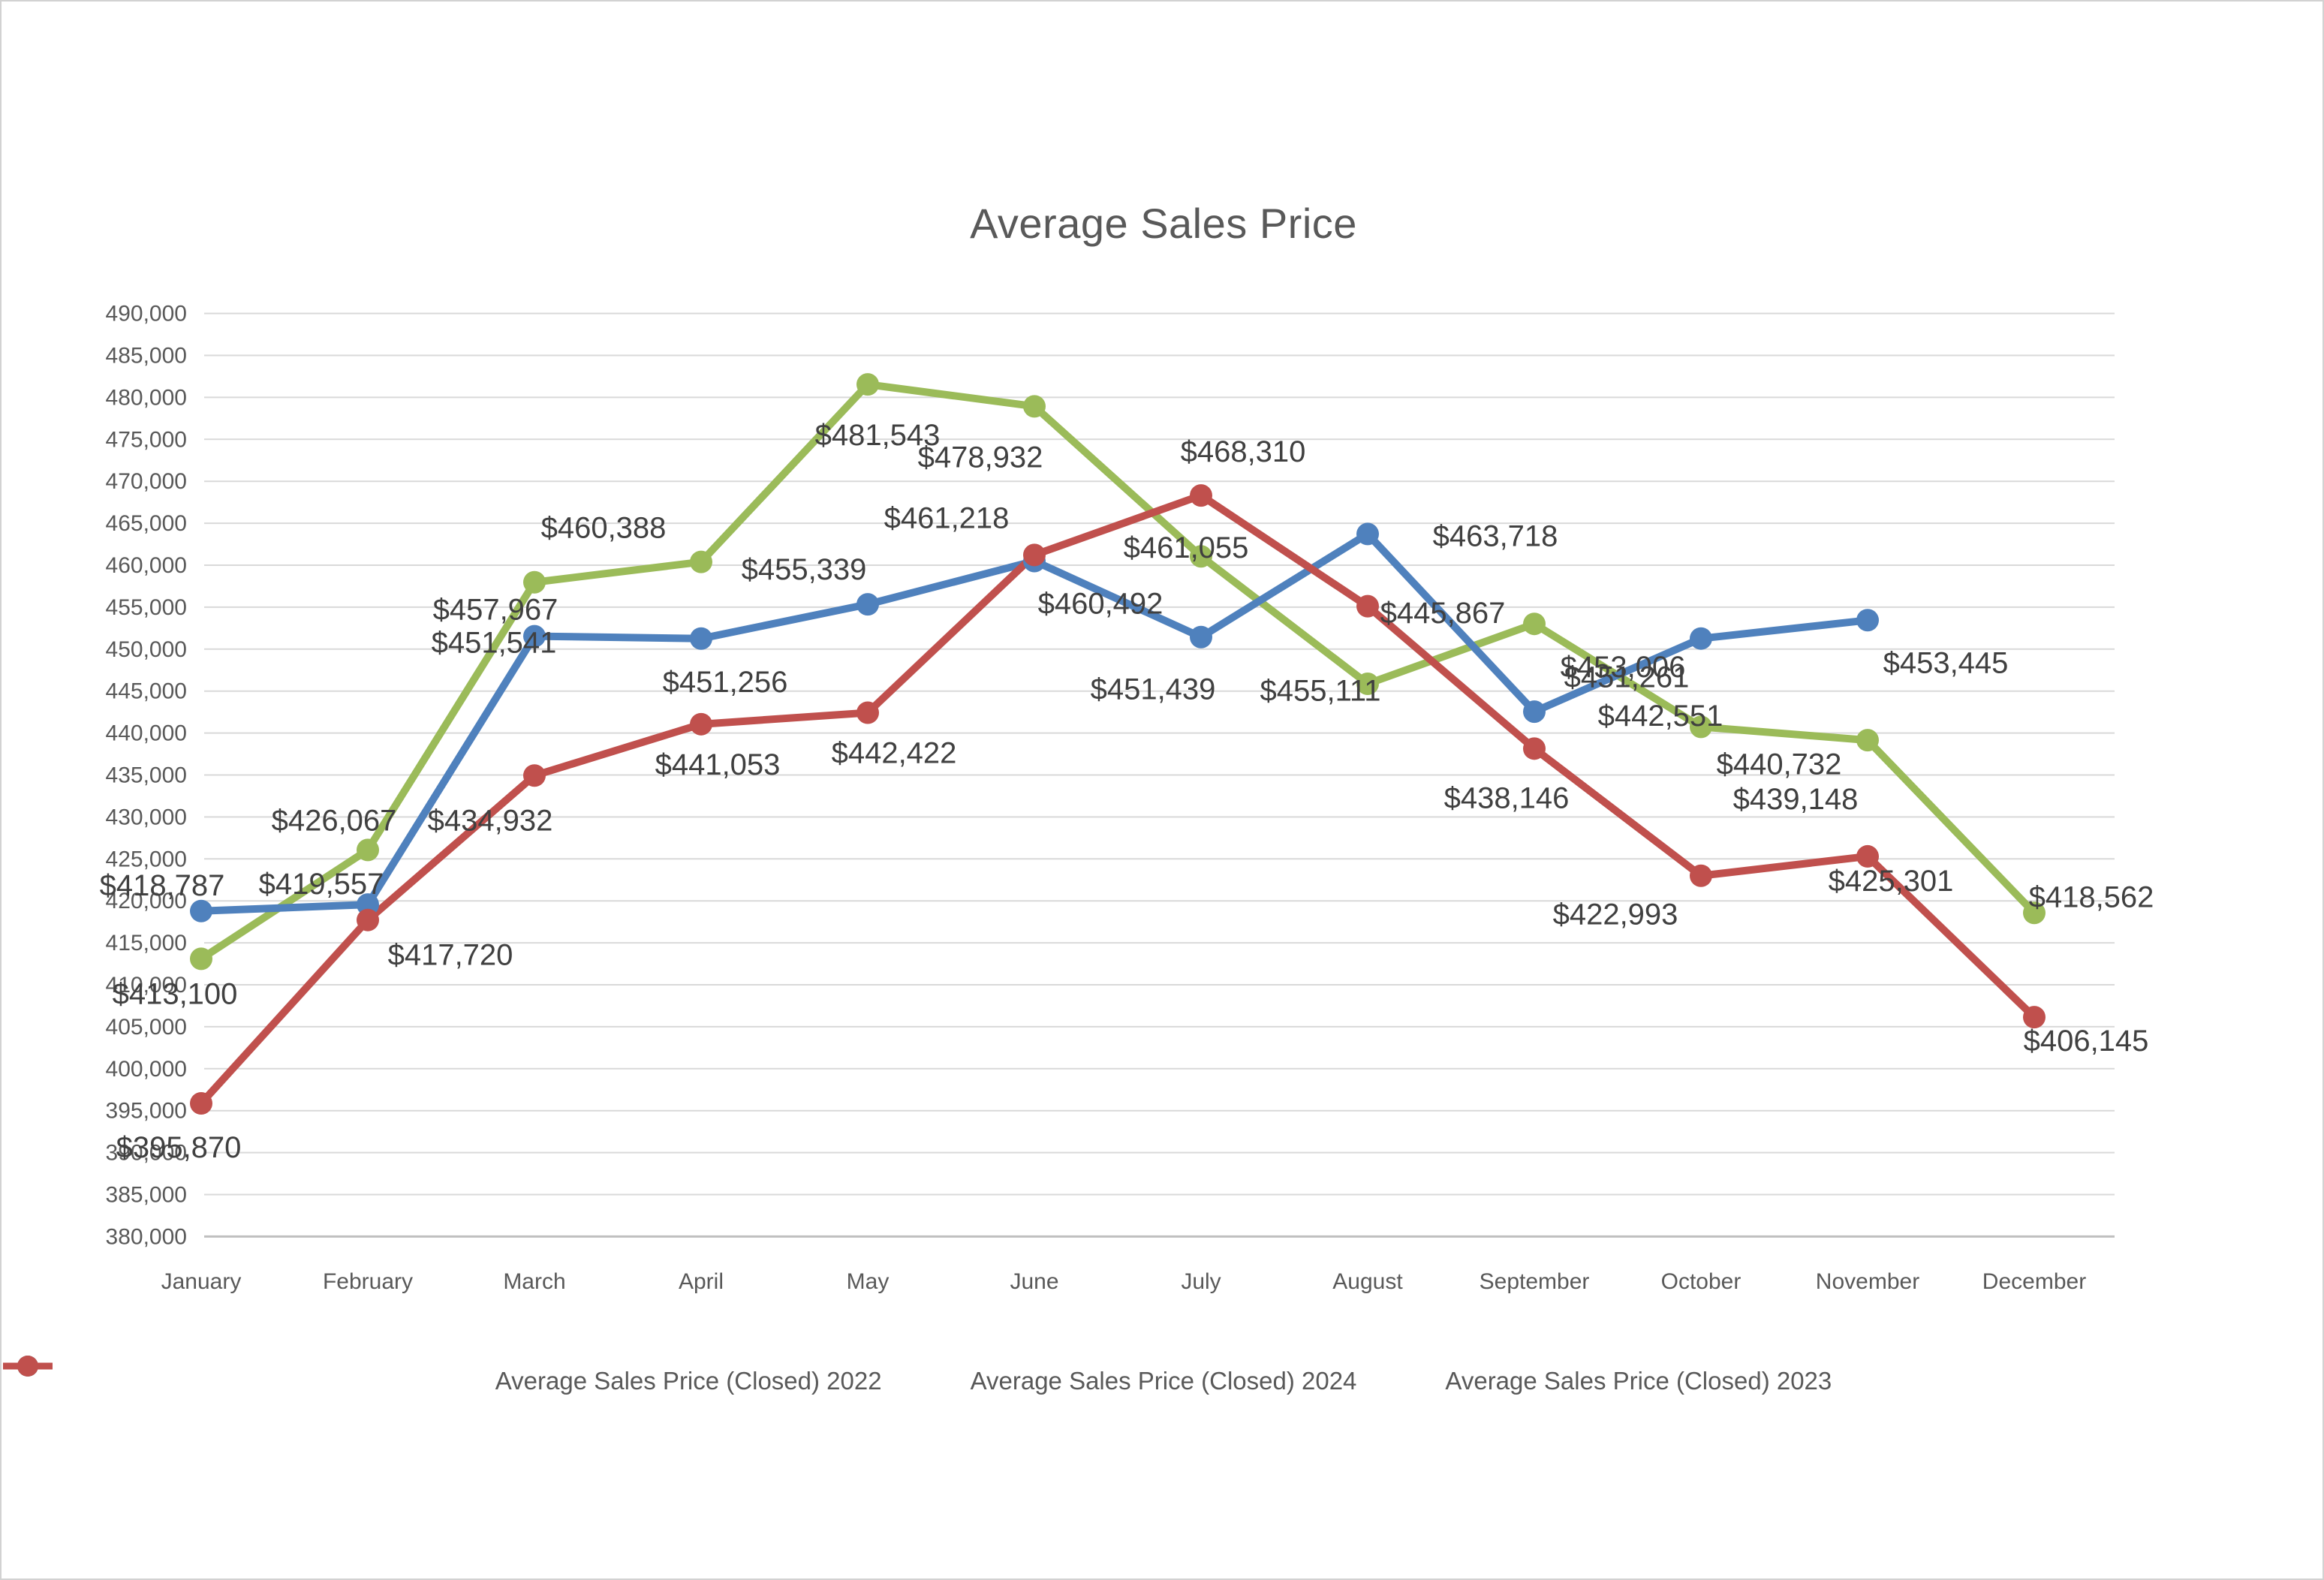 The width and height of the screenshot is (2324, 1580). I want to click on data-label: $455,111, so click(1320, 691).